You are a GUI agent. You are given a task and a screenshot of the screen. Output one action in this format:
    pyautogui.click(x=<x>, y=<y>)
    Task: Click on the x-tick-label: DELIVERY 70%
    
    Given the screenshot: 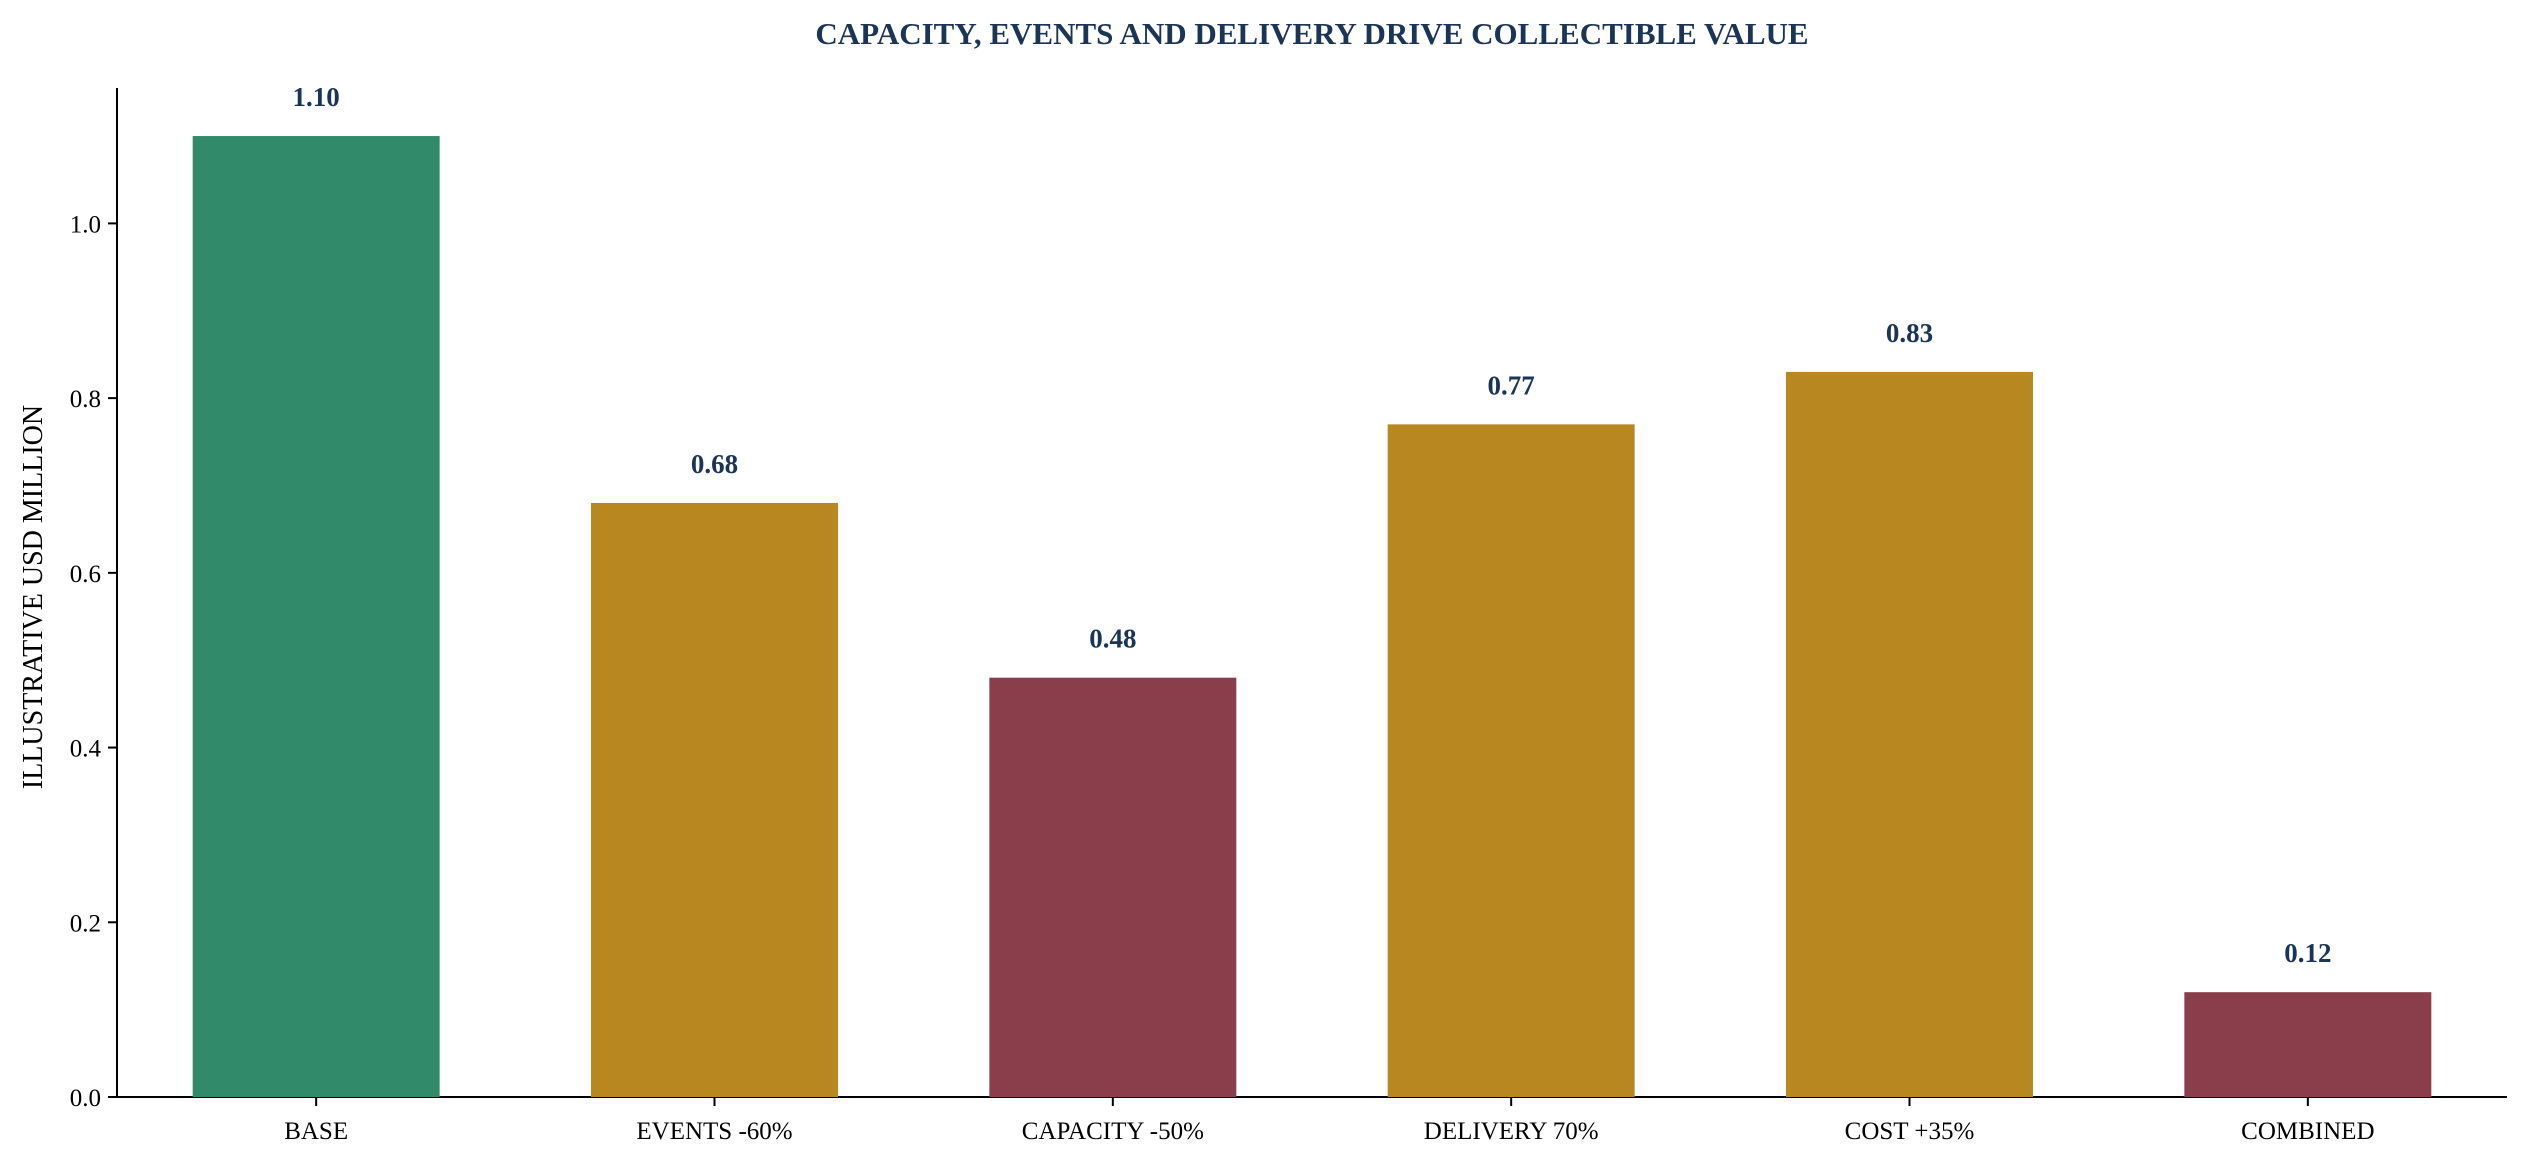 What is the action you would take?
    pyautogui.click(x=1511, y=1131)
    